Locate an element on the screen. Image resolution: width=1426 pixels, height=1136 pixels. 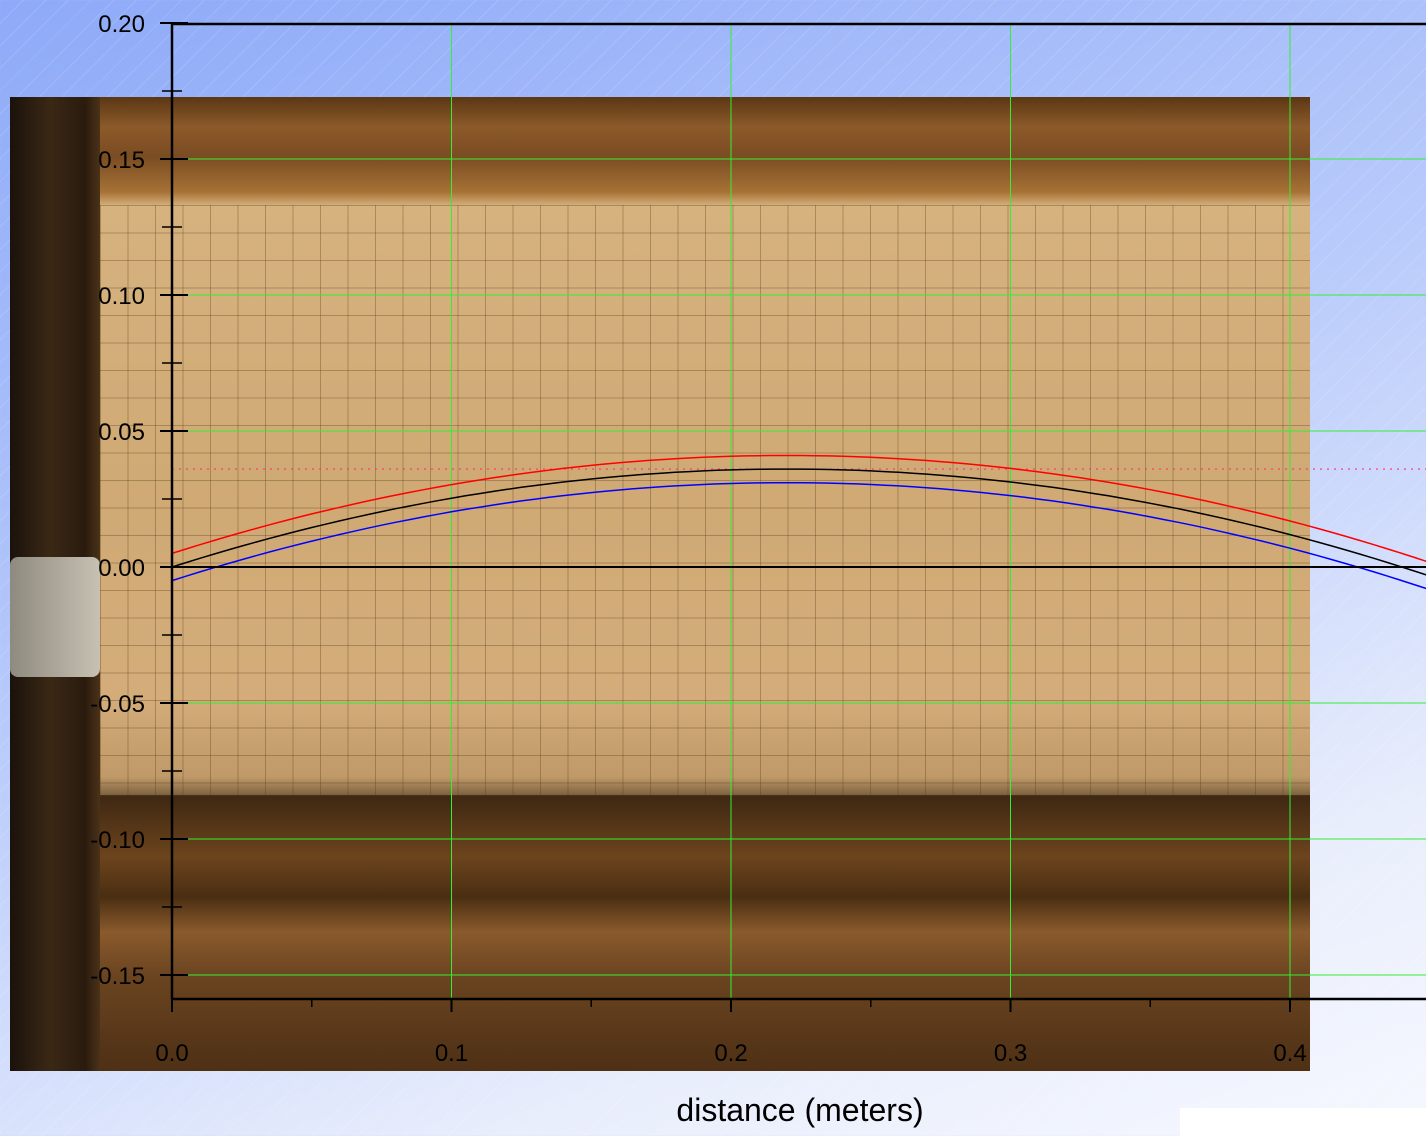
x-axis-ticks: 0.0 0.1 0.2 0.3 0.4 is located at coordinates (731, 1033).